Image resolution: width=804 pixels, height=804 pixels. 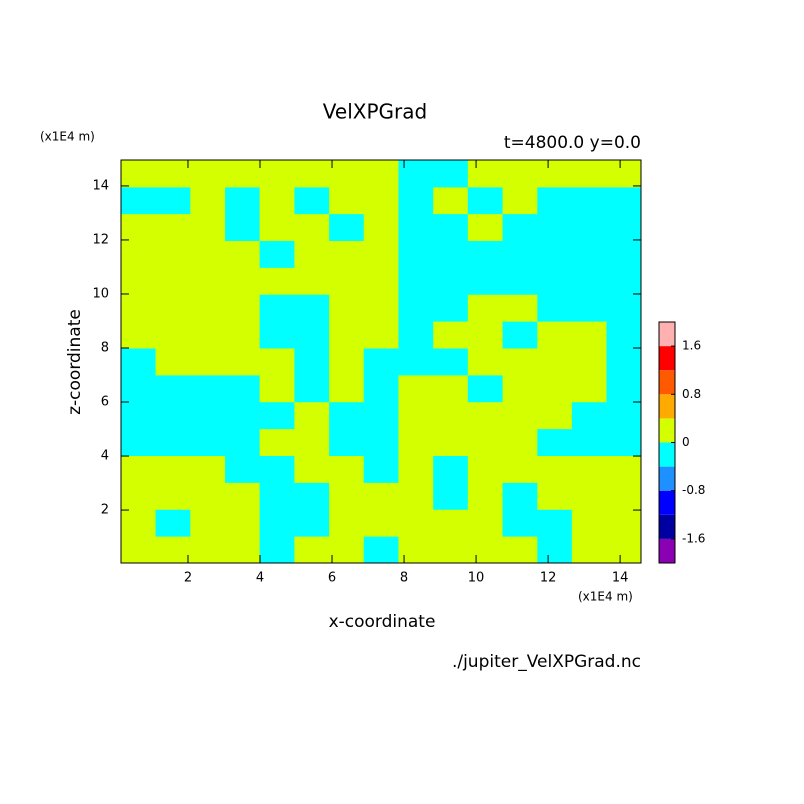 I want to click on y-tick-label: 8, so click(x=105, y=347).